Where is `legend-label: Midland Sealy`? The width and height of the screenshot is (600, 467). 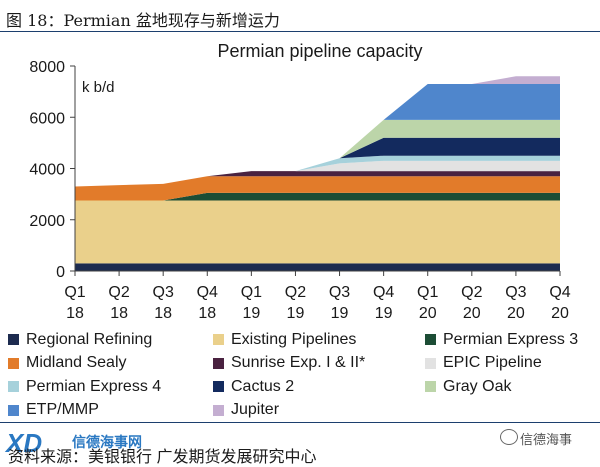
legend-label: Midland Sealy is located at coordinates (76, 362).